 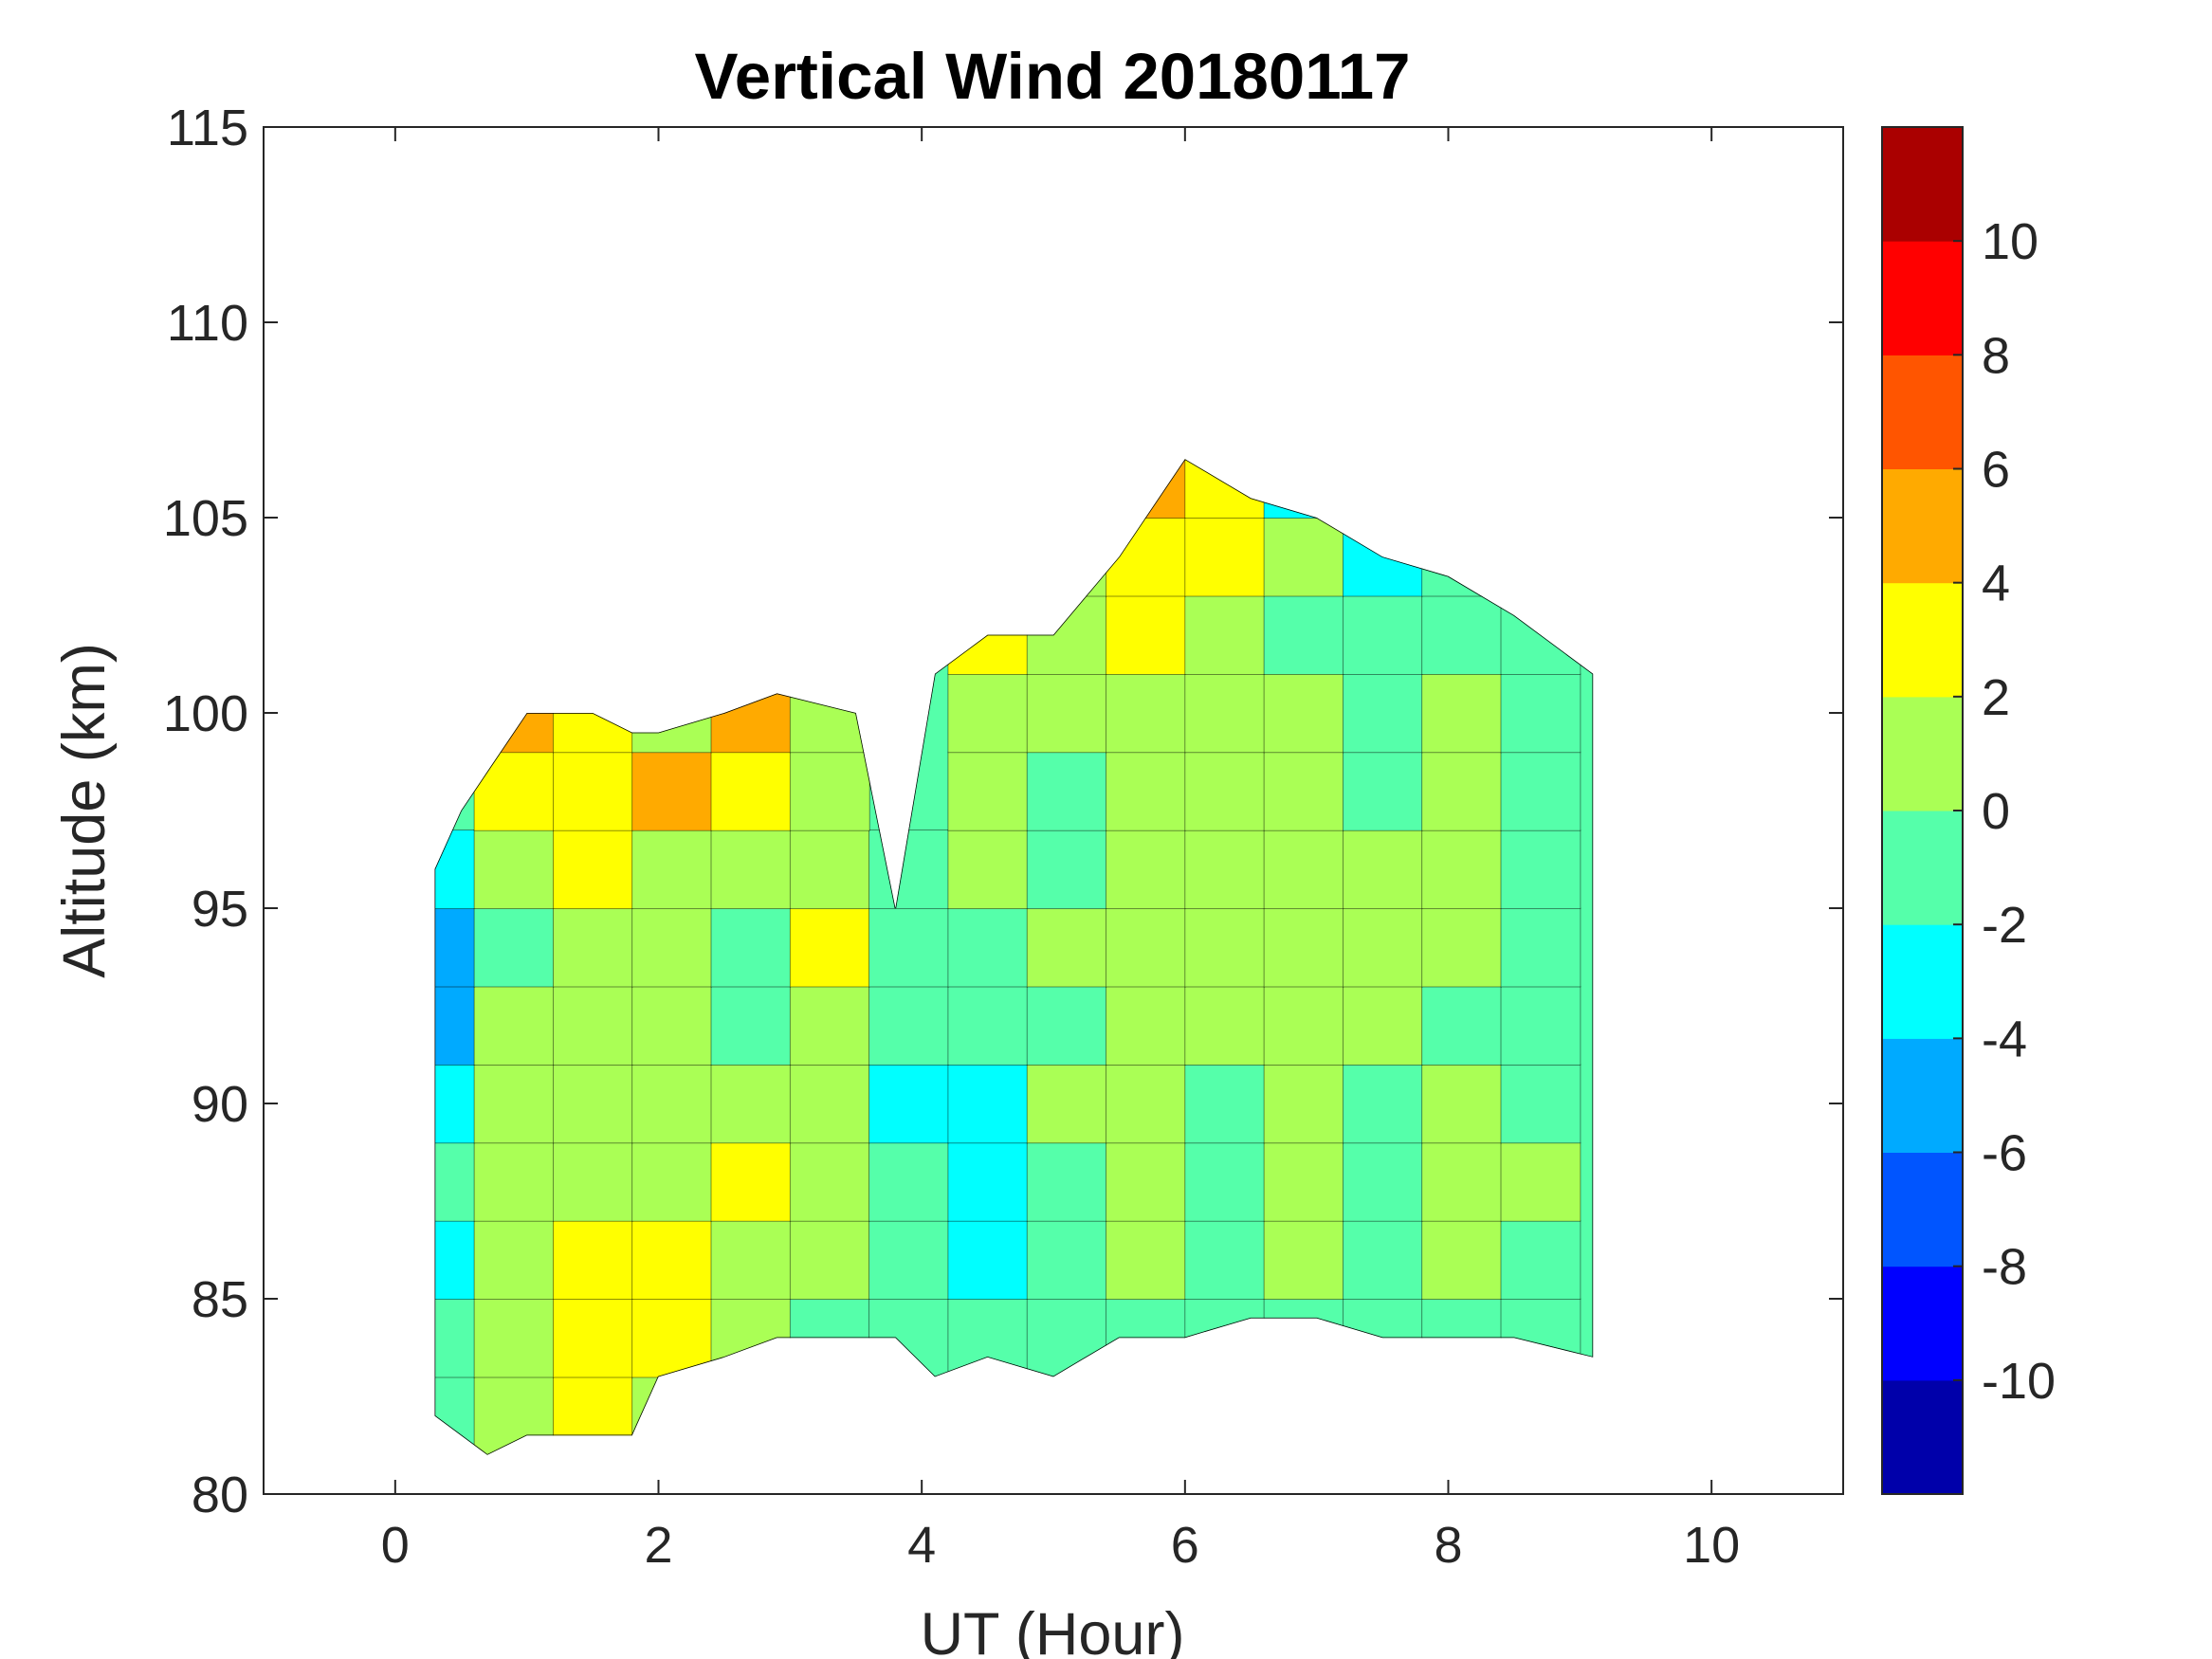 I want to click on colorbar-bands, so click(x=1922, y=811).